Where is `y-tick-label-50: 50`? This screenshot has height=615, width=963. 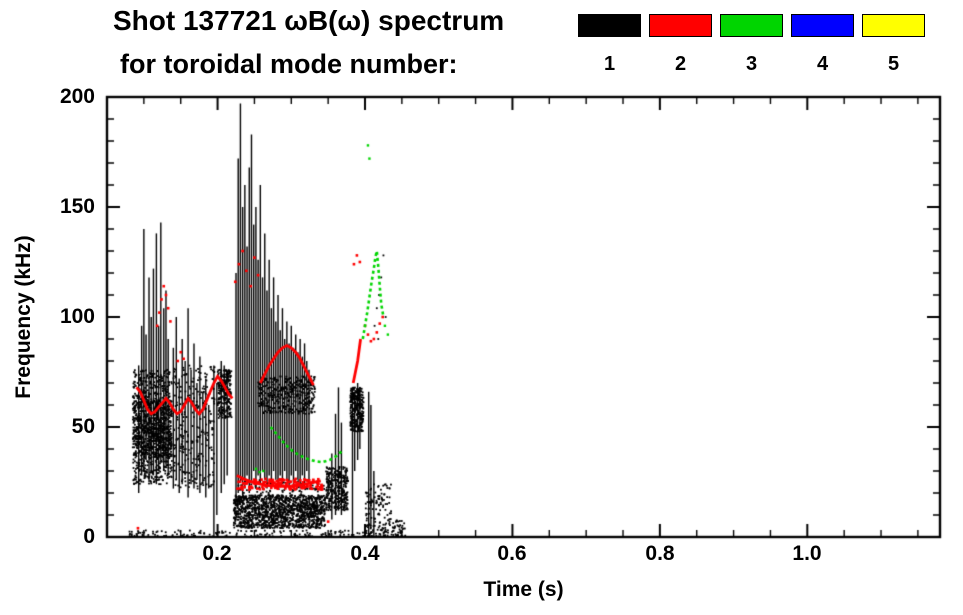 y-tick-label-50: 50 is located at coordinates (83, 426).